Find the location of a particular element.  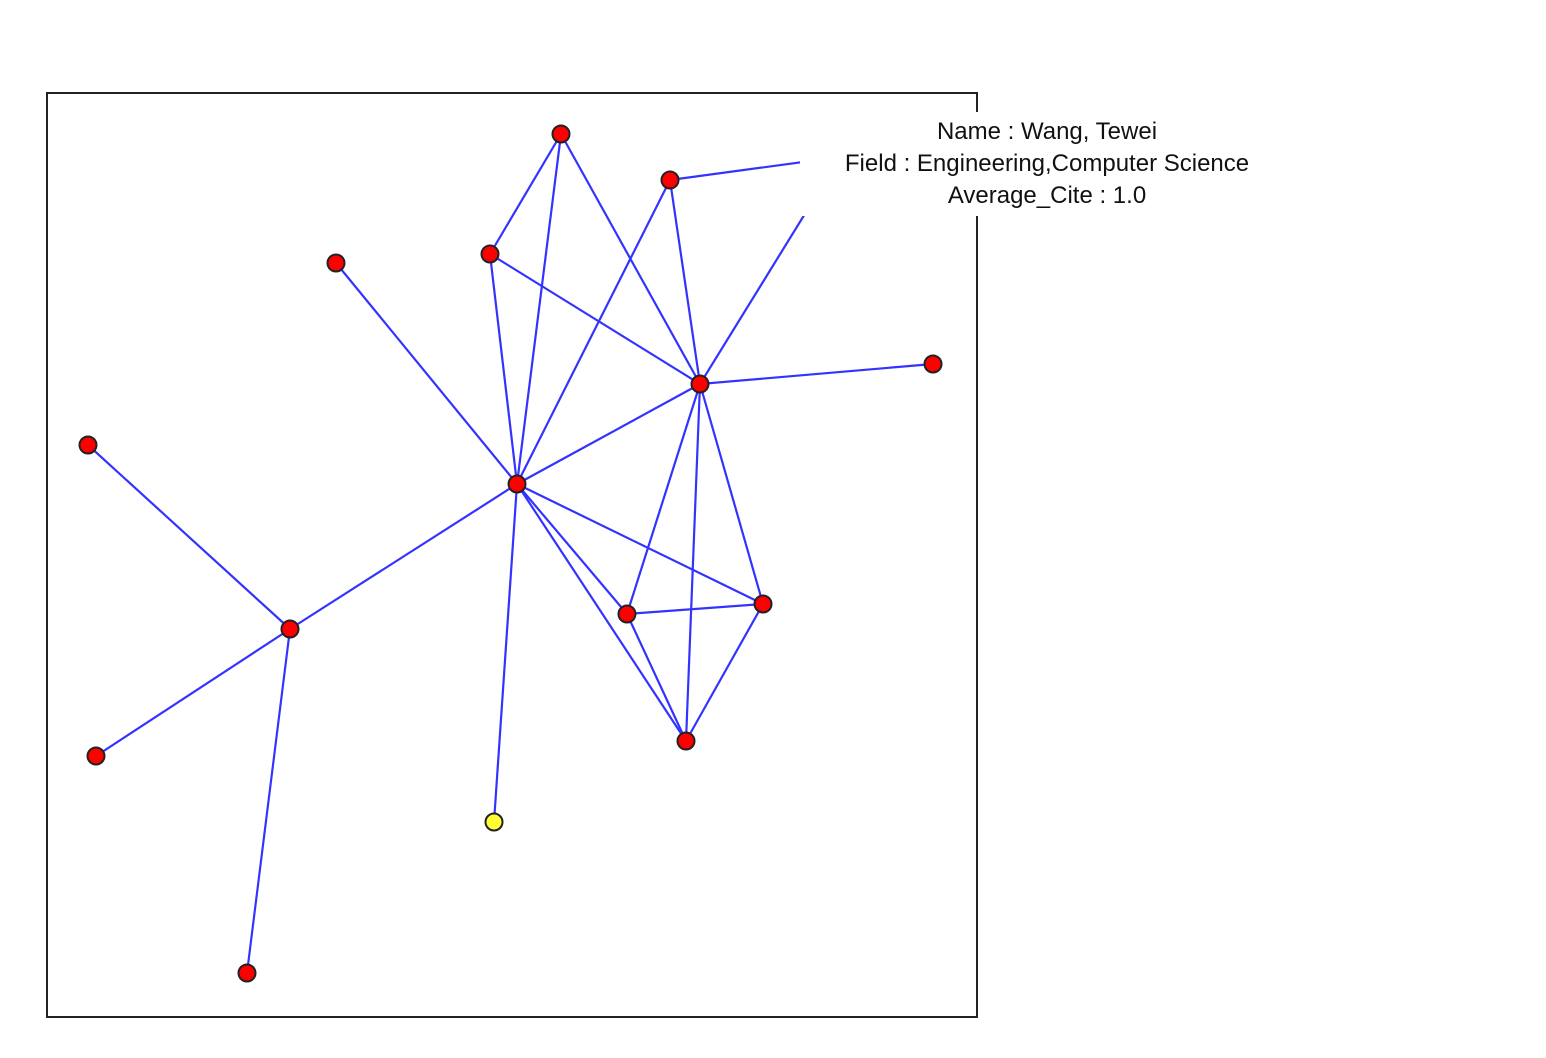

edge-n11-n12 is located at coordinates (193, 692).